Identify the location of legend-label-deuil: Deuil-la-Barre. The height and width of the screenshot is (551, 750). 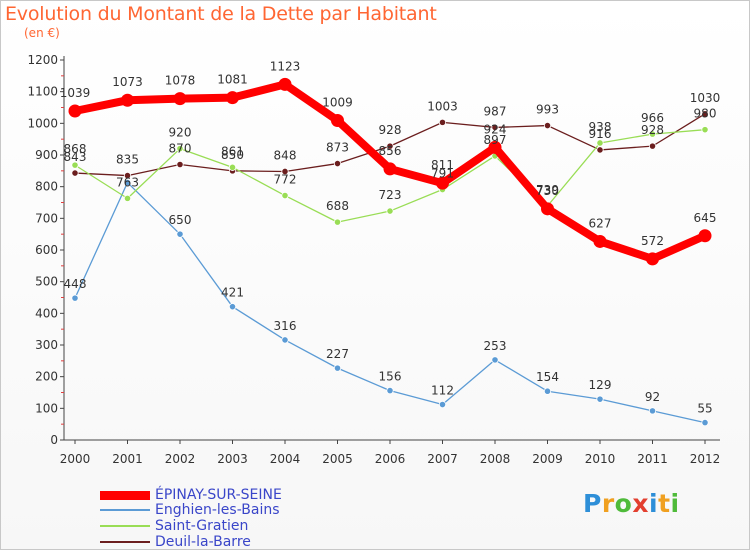
(203, 542).